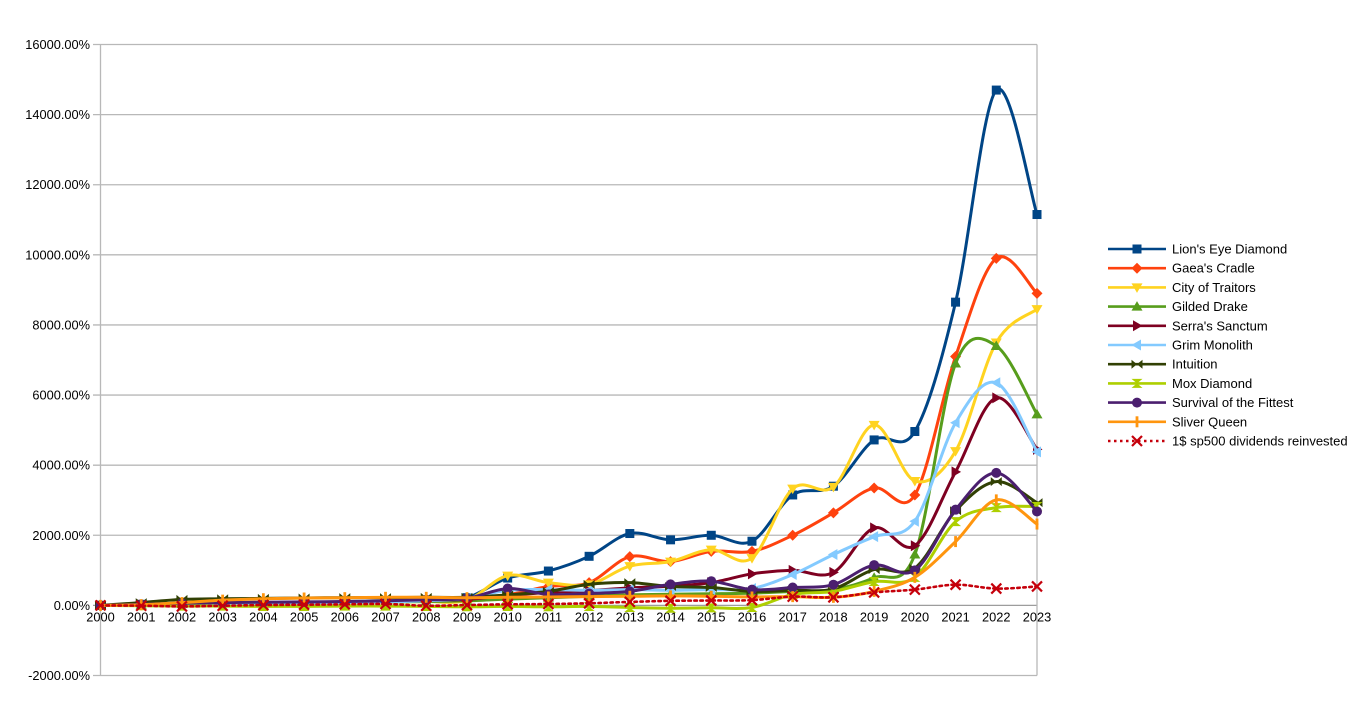  I want to click on x-tick-label: 2015, so click(711, 616).